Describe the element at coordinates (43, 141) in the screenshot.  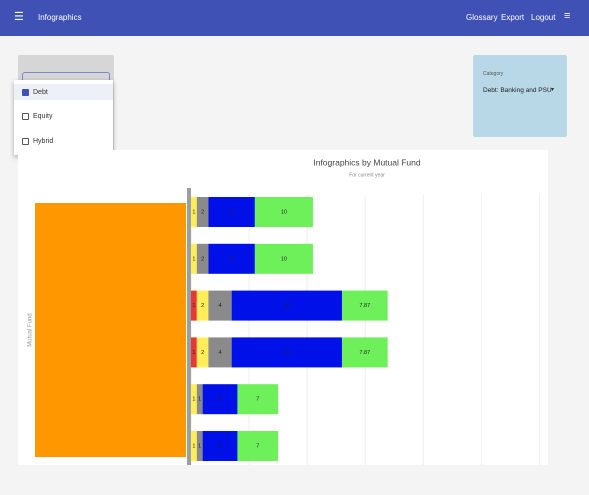
I see `option-label: Hybrid` at that location.